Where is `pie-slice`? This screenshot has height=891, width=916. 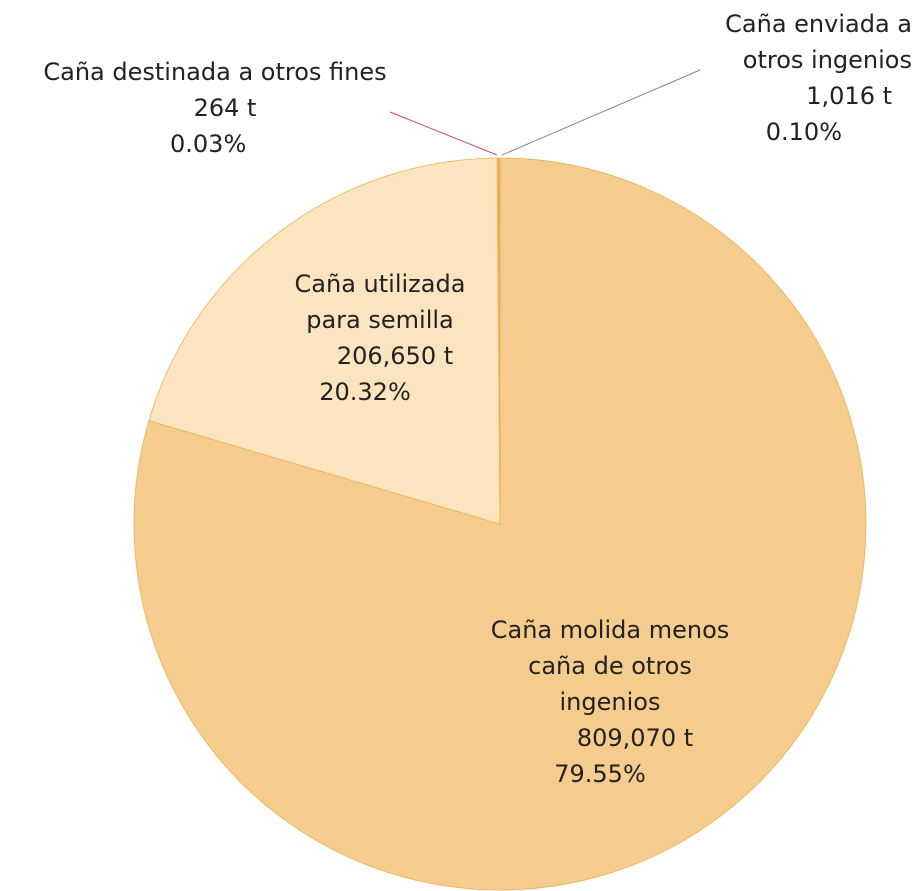
pie-slice is located at coordinates (499, 341).